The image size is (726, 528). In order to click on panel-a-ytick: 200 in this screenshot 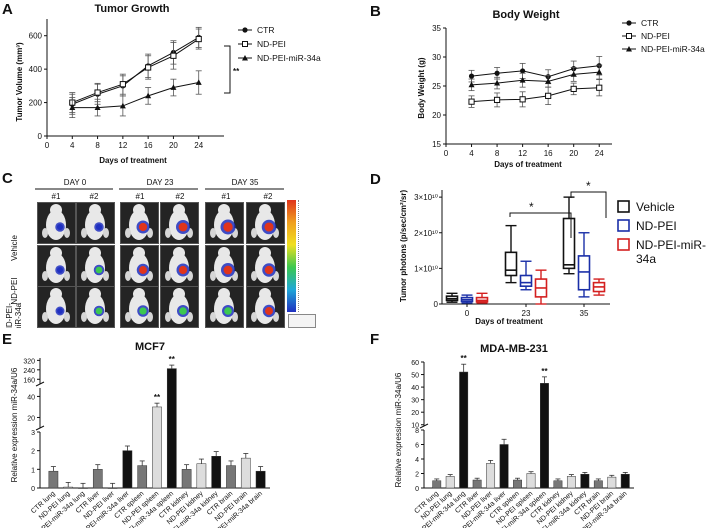, I will do `click(36, 103)`.